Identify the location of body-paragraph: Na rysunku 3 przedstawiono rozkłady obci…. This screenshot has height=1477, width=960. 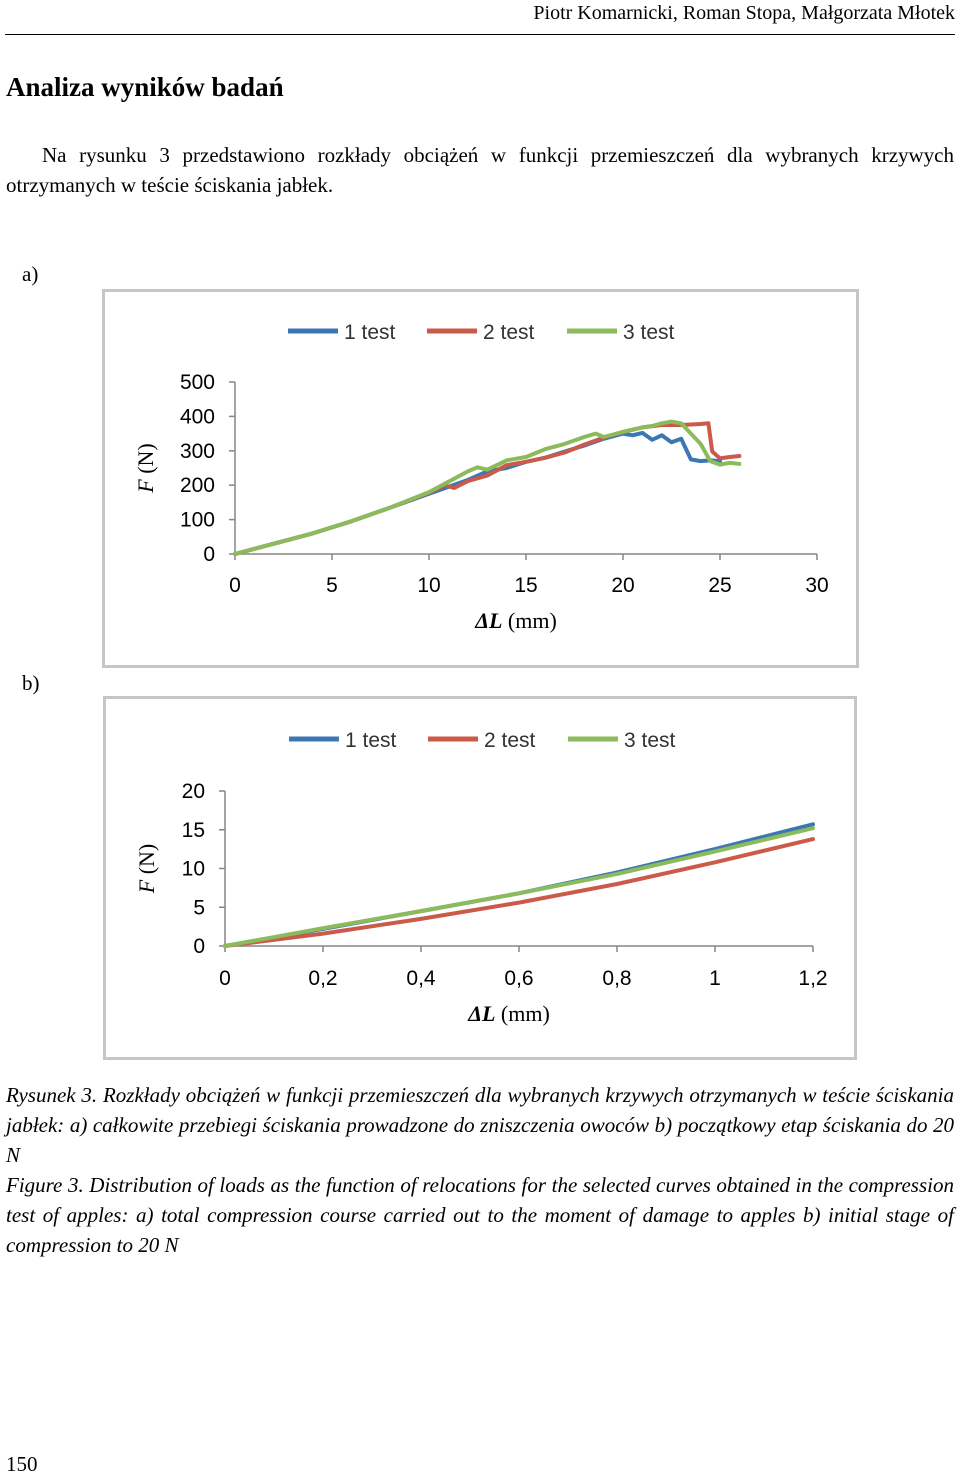
(480, 170).